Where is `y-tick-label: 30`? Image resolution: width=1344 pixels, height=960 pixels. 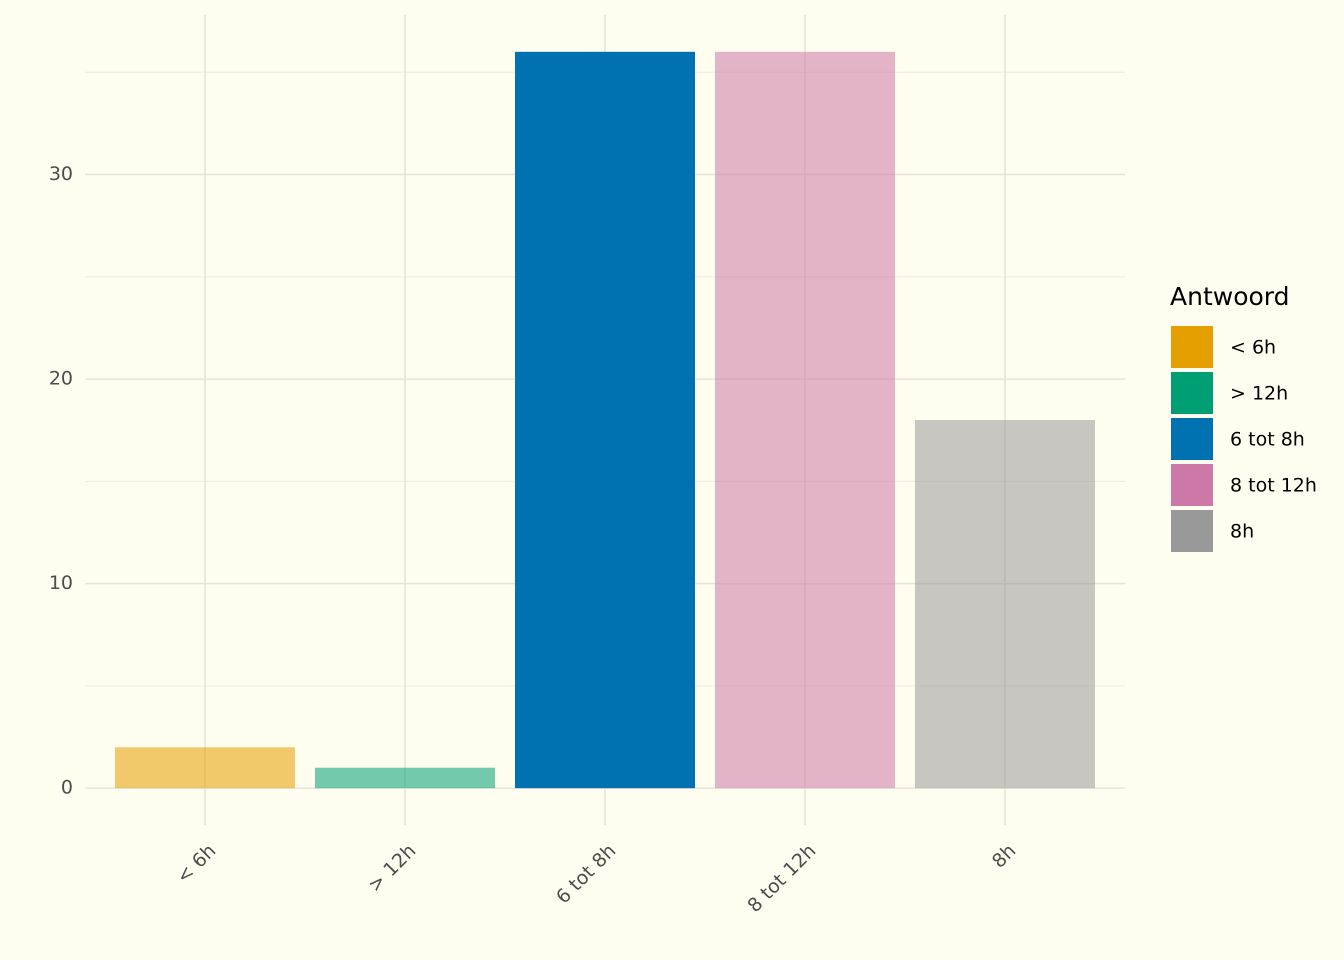 y-tick-label: 30 is located at coordinates (61, 174).